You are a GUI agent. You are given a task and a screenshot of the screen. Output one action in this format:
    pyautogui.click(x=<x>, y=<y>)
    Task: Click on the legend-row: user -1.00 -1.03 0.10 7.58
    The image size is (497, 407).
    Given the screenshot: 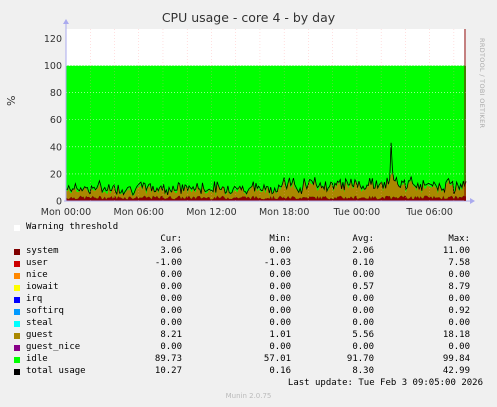 What is the action you would take?
    pyautogui.click(x=248, y=264)
    